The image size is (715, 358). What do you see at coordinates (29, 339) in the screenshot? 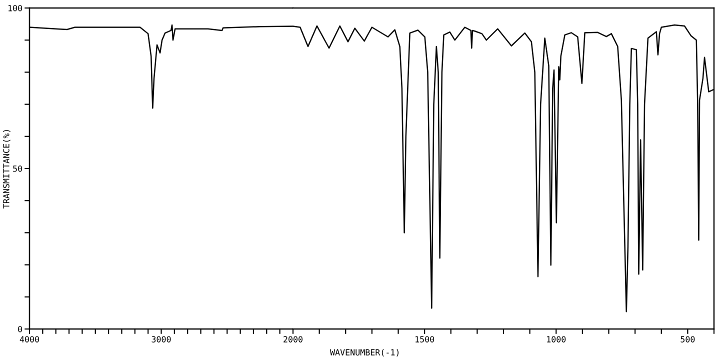
I see `x-tick-label: 4000` at bounding box center [29, 339].